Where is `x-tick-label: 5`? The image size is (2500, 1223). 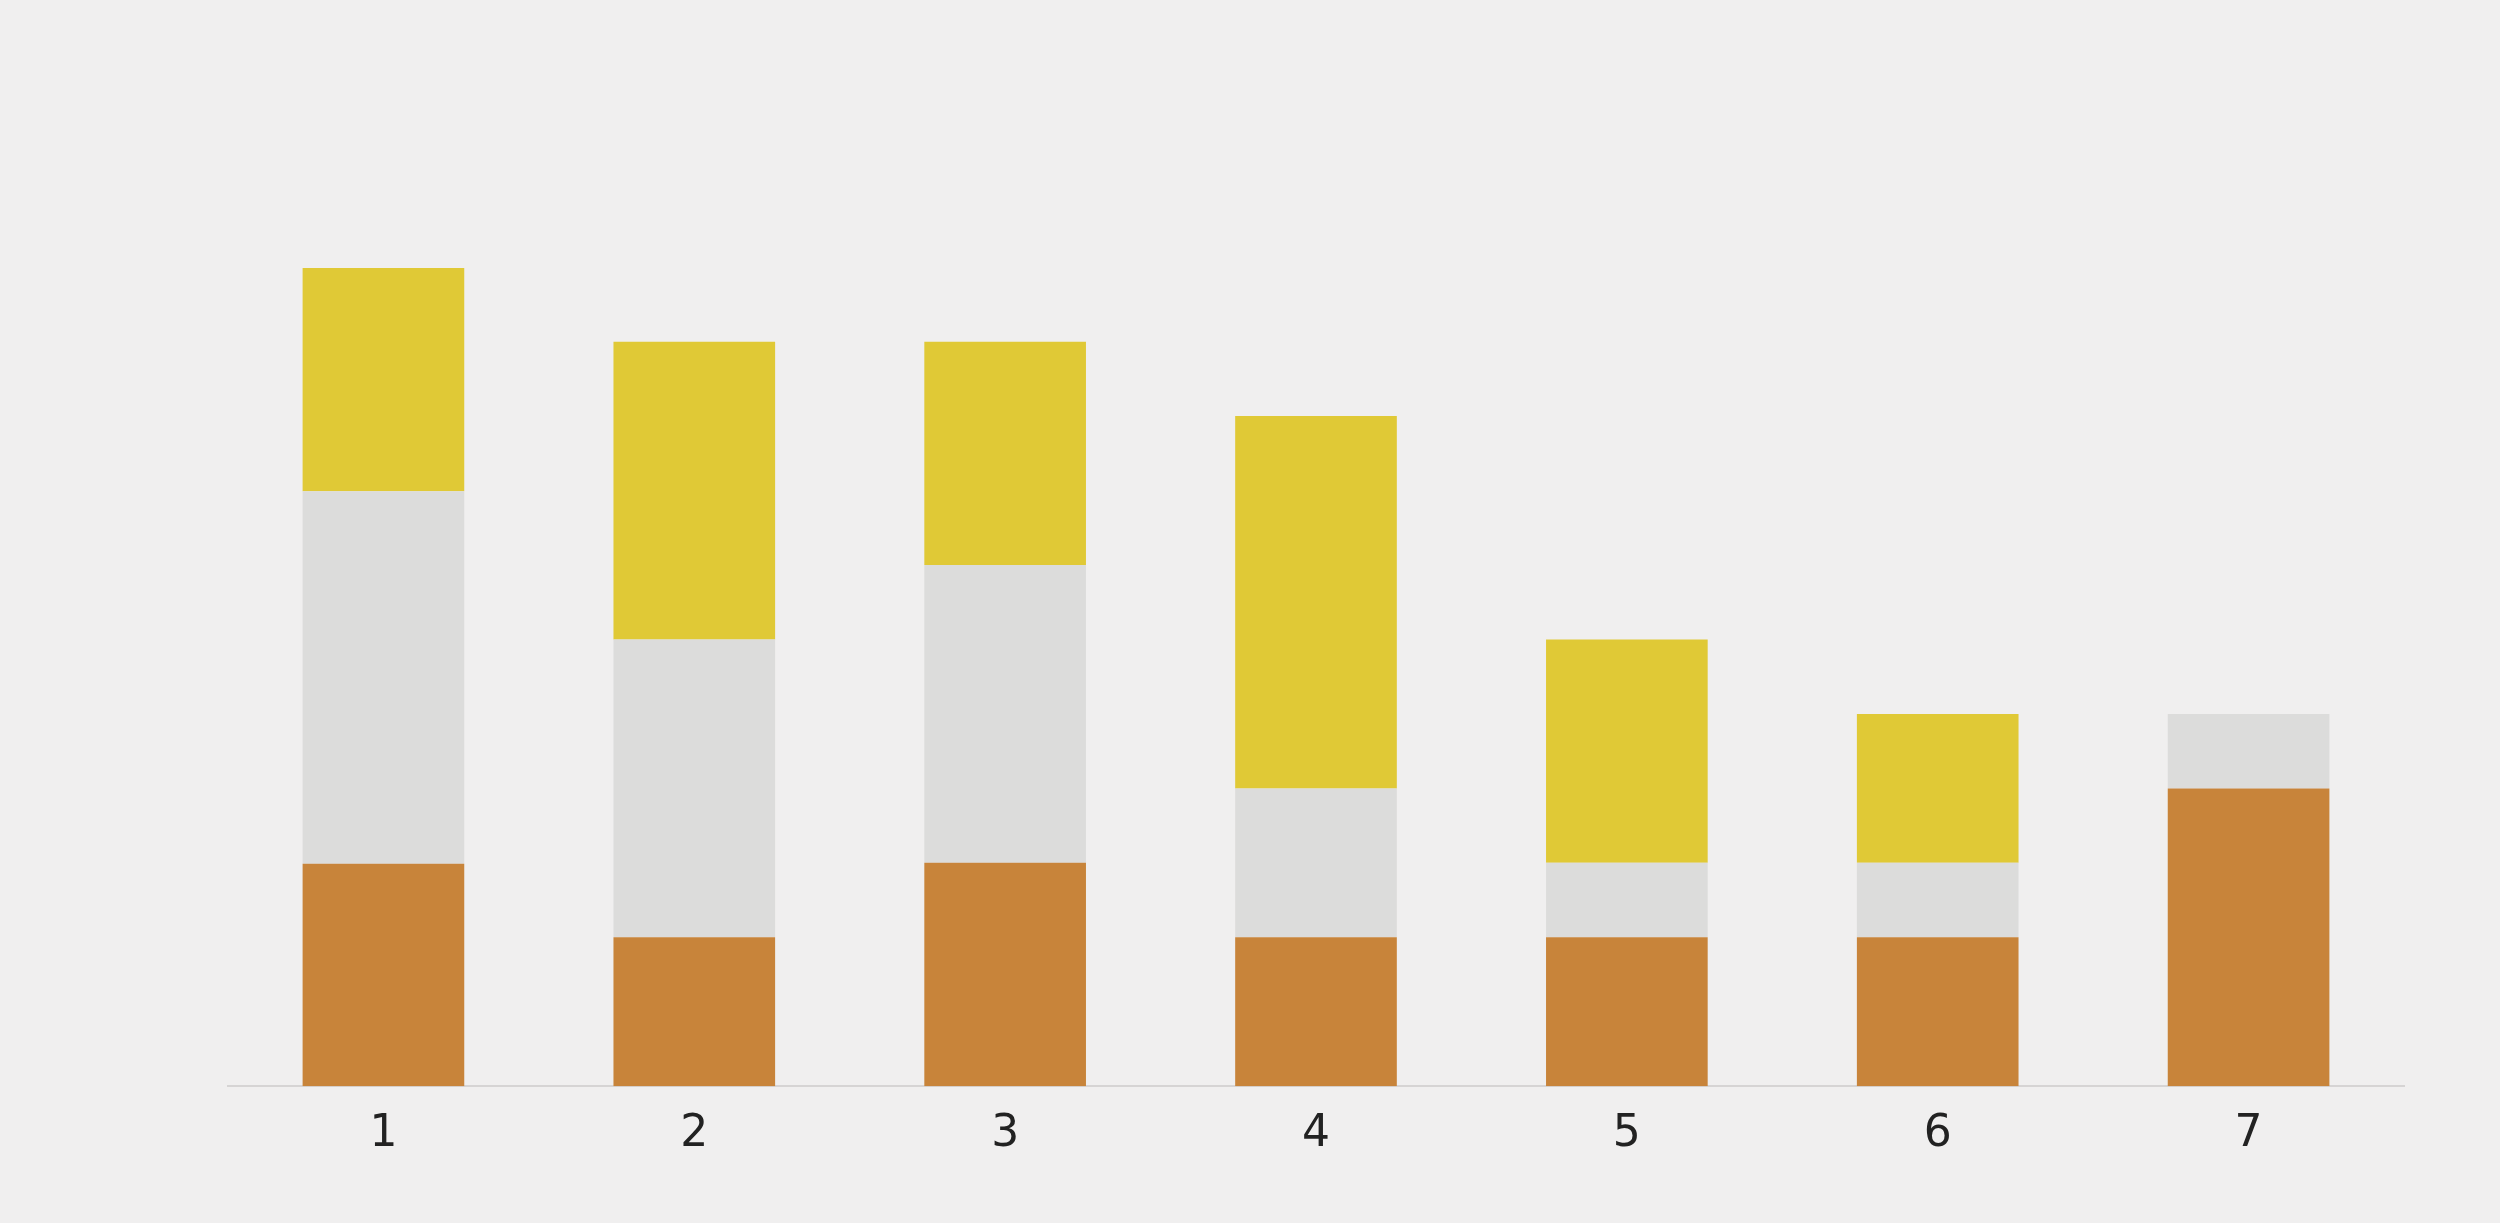 x-tick-label: 5 is located at coordinates (1626, 1131).